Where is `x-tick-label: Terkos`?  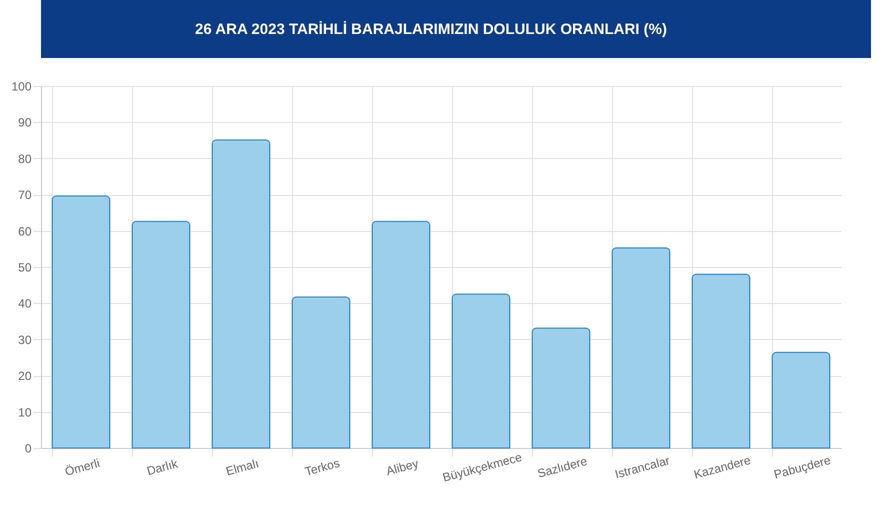 x-tick-label: Terkos is located at coordinates (322, 467).